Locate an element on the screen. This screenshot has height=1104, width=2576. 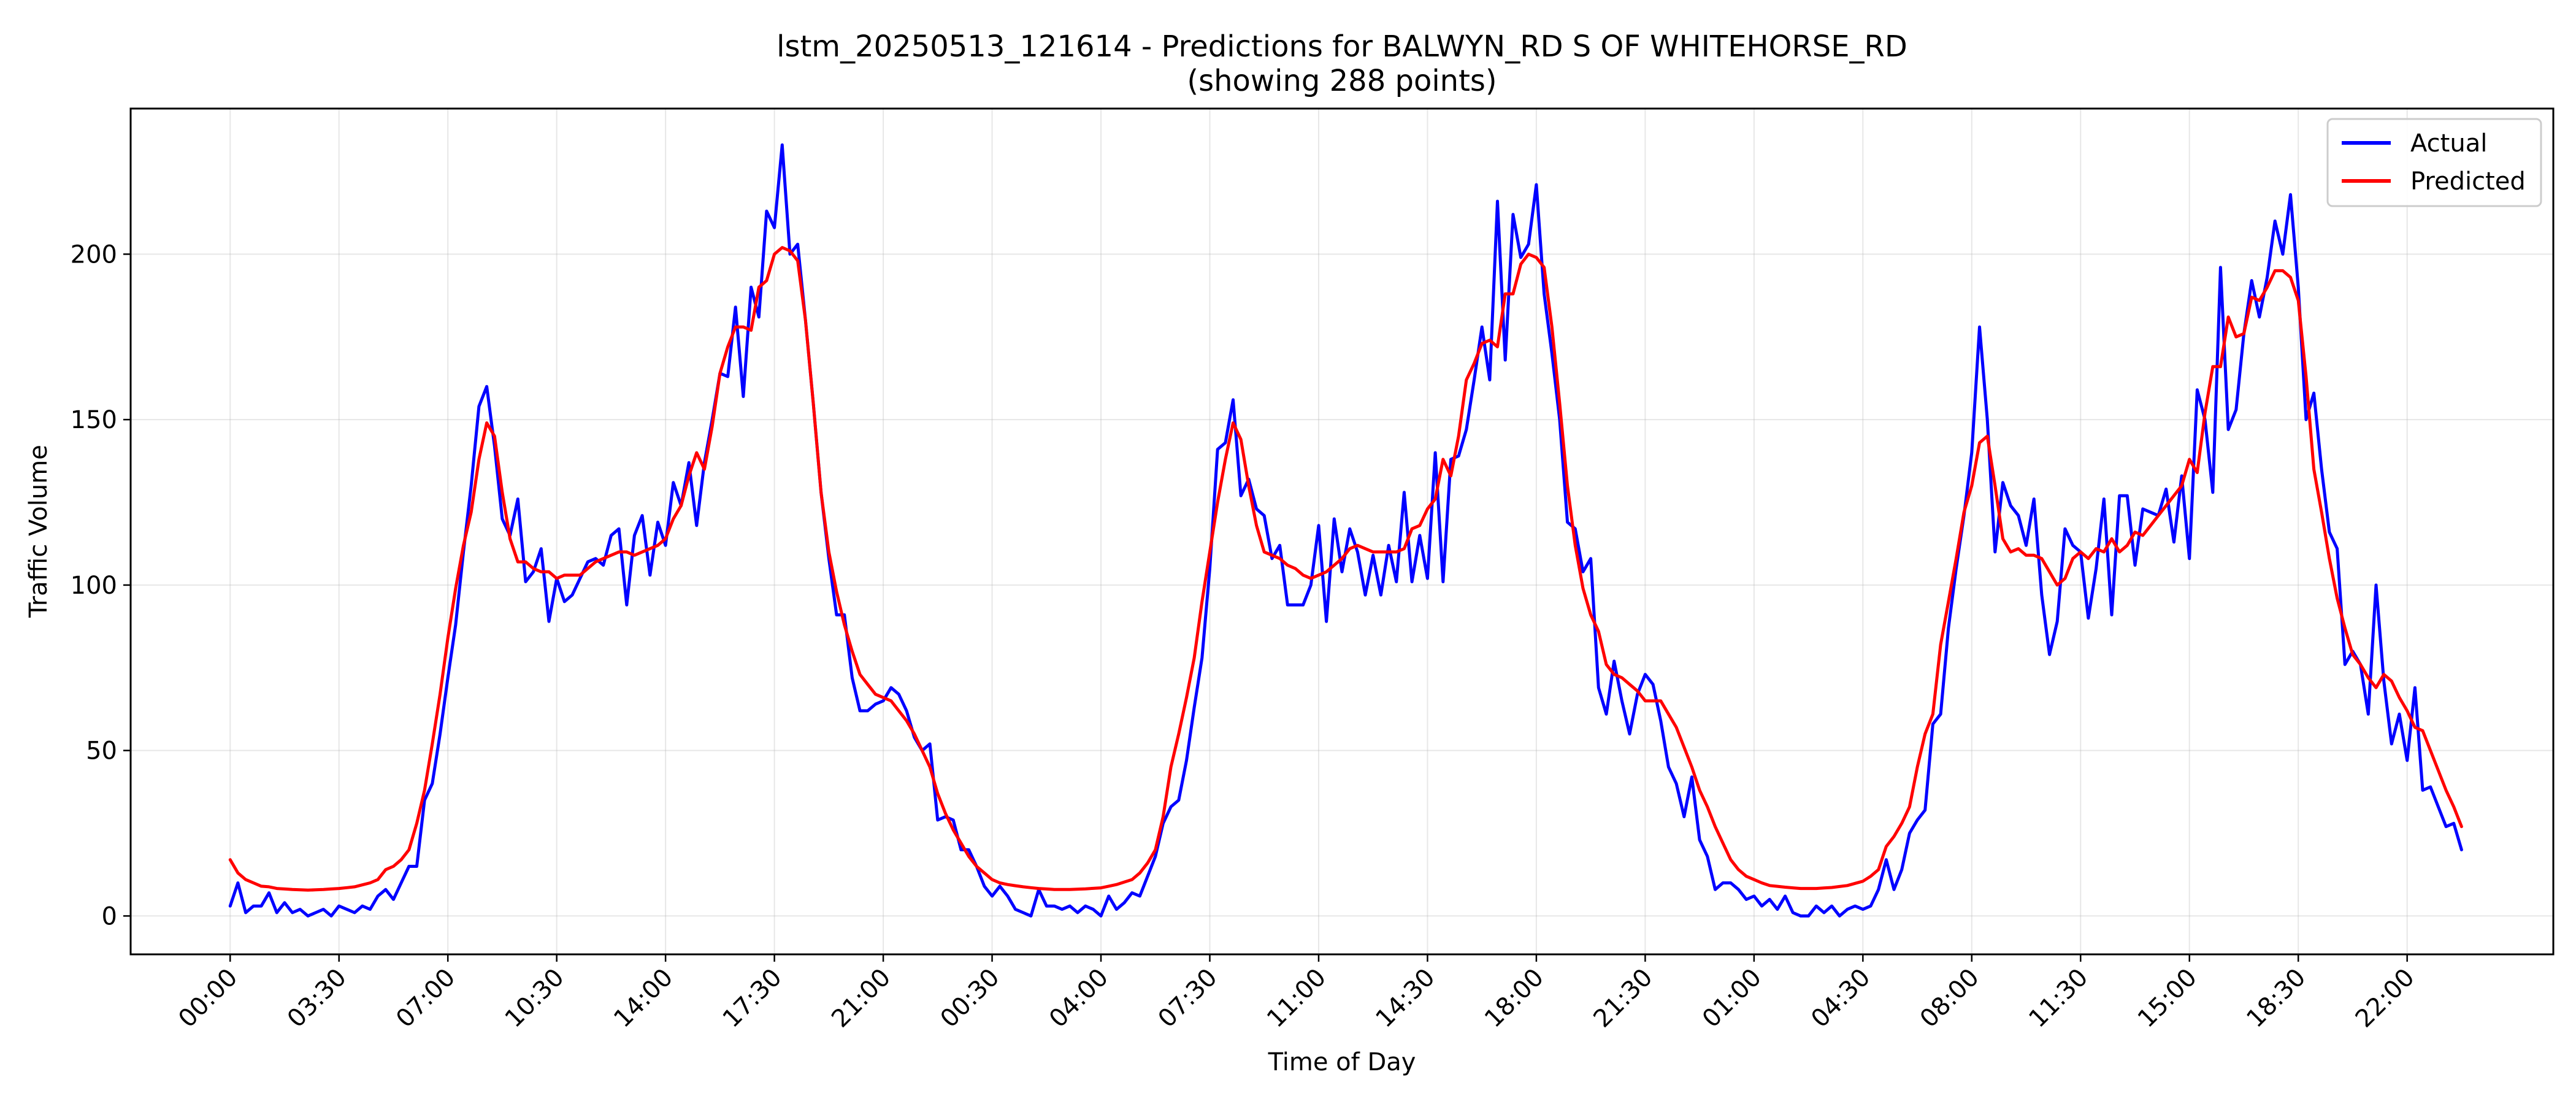
legend-box is located at coordinates (2434, 162).